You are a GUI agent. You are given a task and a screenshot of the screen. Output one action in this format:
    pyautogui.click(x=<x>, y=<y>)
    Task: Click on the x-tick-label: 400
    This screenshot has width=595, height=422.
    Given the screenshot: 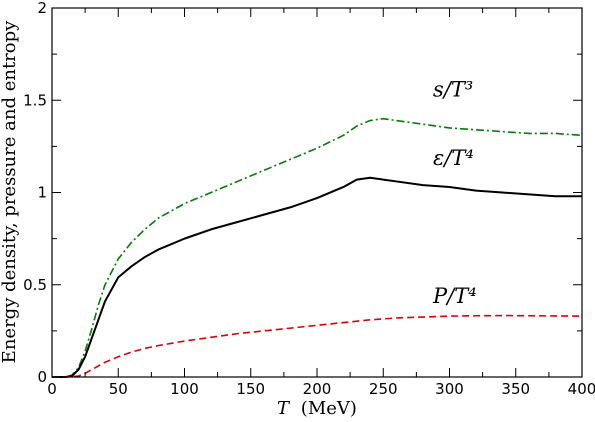 What is the action you would take?
    pyautogui.click(x=581, y=389)
    